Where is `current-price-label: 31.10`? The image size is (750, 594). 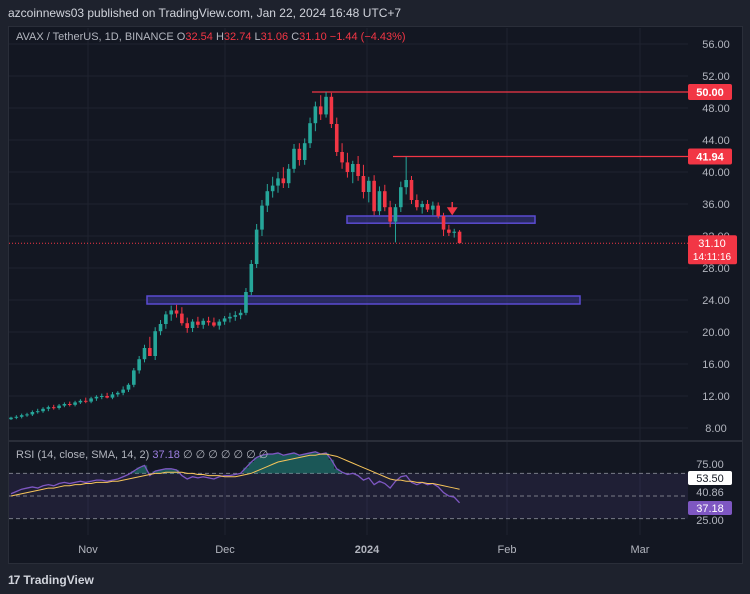 current-price-label: 31.10 is located at coordinates (712, 244).